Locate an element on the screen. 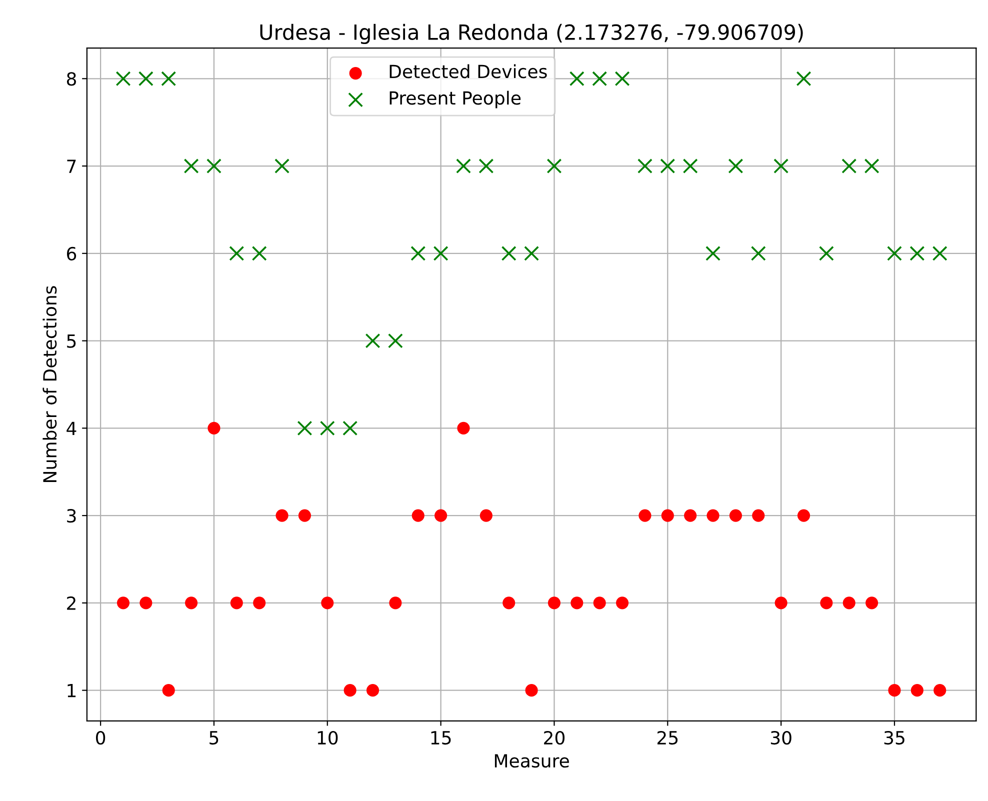  y-tick-label: 5 is located at coordinates (71, 341).